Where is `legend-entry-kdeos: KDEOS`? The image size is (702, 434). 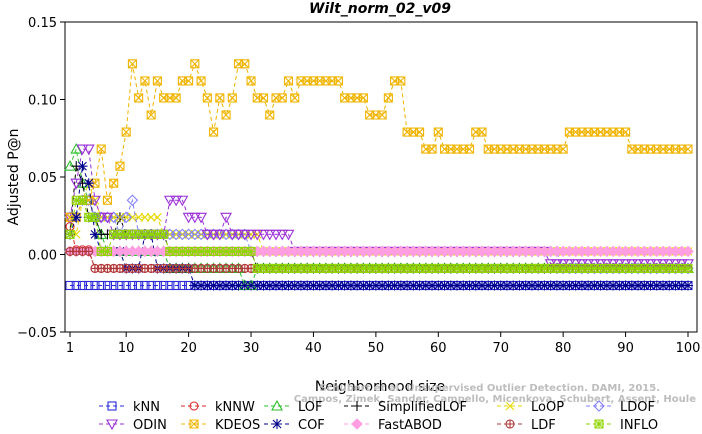 legend-entry-kdeos: KDEOS is located at coordinates (220, 425).